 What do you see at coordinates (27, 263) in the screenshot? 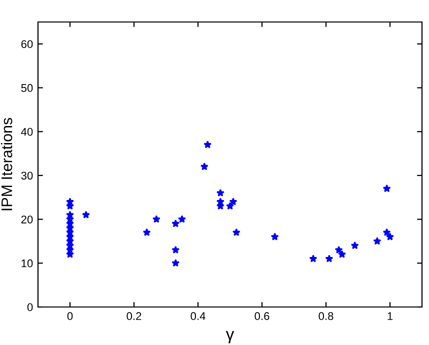
I see `y-tick-label: 10` at bounding box center [27, 263].